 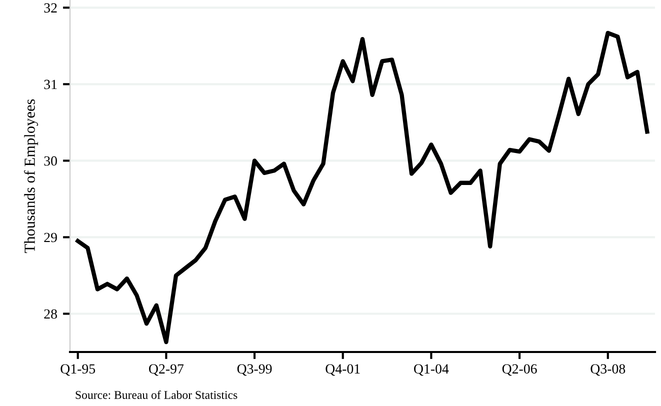 I want to click on y-tick-label: 29, so click(x=50, y=237).